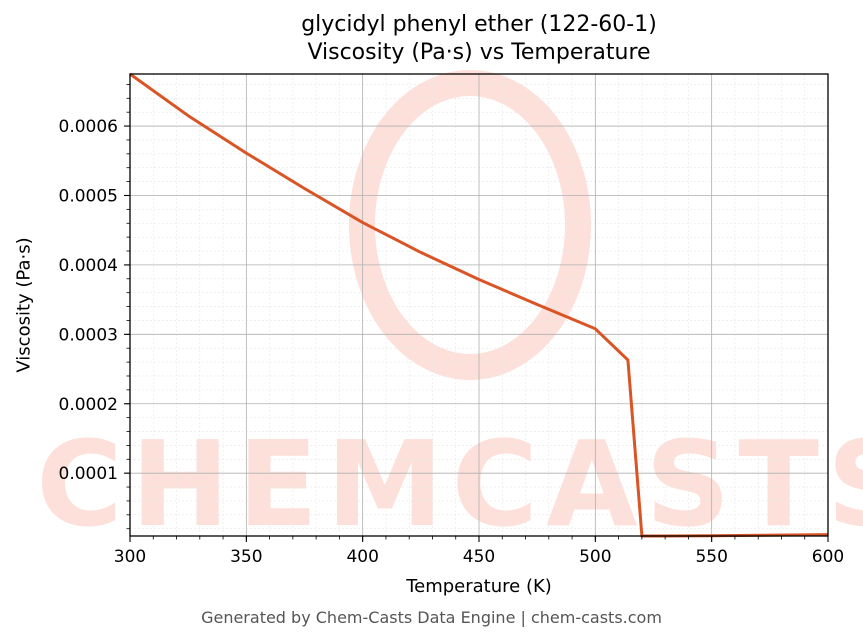 The image size is (863, 644). I want to click on chart-title: glycidyl phenyl ether (122-60-1), so click(479, 24).